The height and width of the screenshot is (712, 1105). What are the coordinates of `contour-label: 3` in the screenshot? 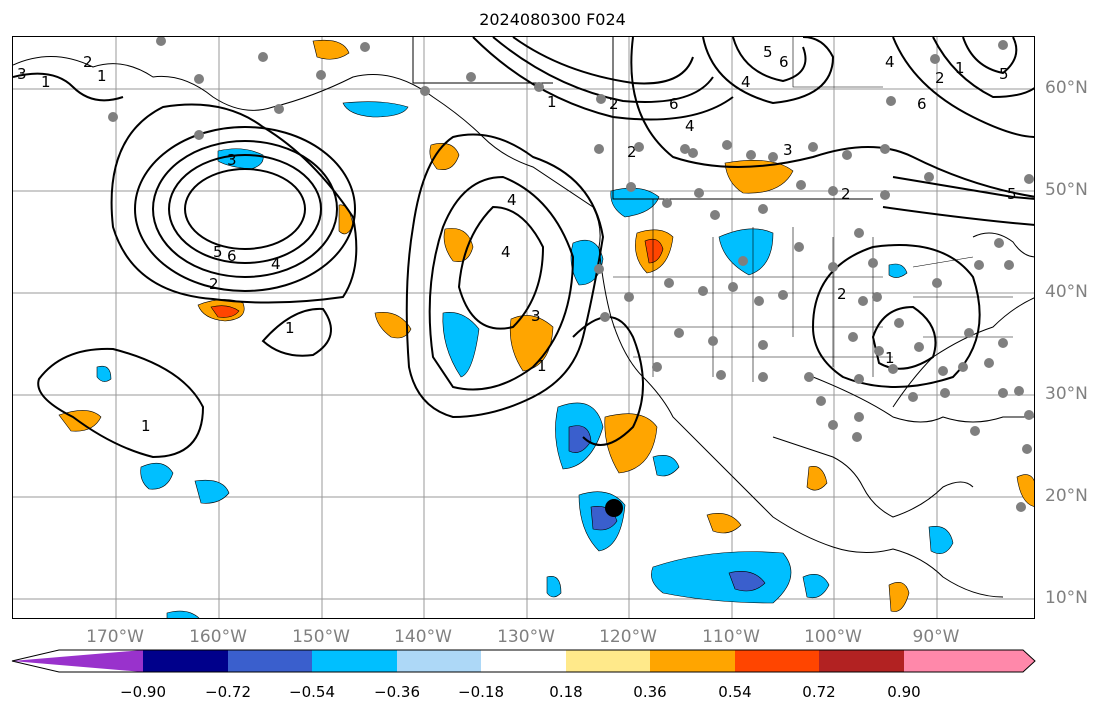 It's located at (232, 160).